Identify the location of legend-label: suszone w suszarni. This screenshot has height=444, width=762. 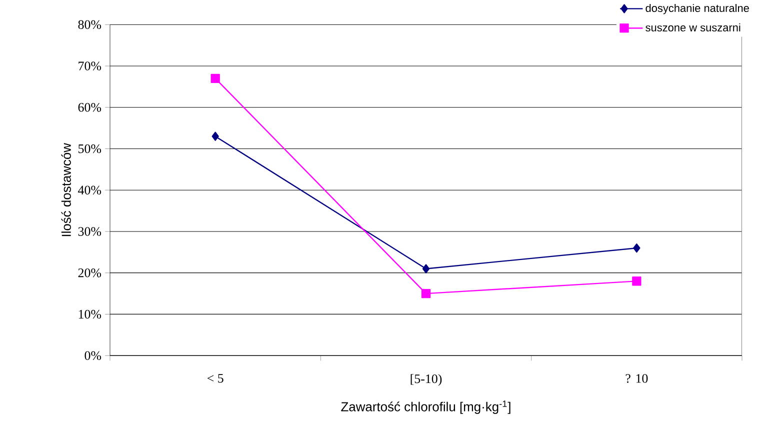
(693, 28).